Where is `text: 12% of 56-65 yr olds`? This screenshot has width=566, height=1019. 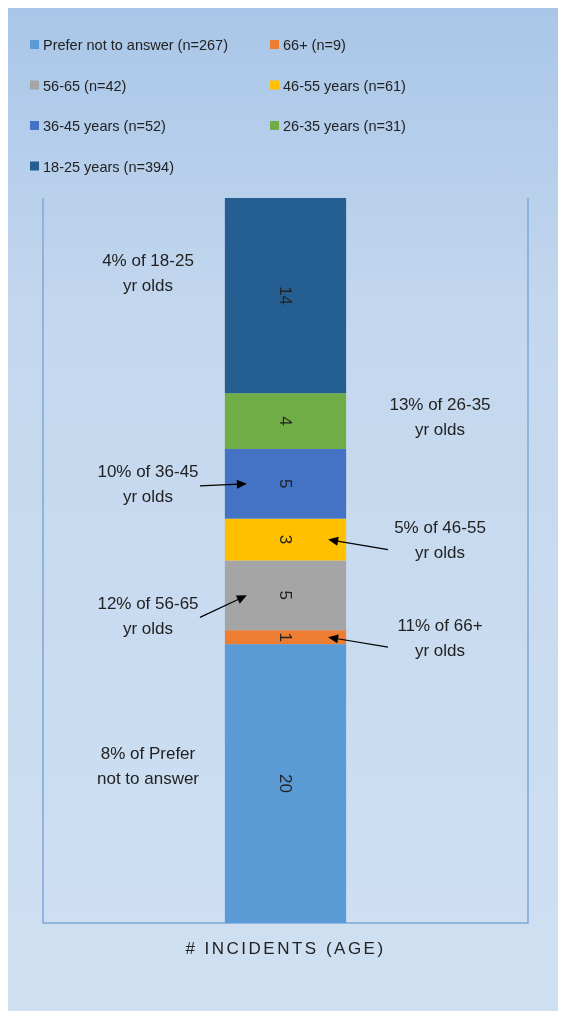 text: 12% of 56-65 yr olds is located at coordinates (148, 615).